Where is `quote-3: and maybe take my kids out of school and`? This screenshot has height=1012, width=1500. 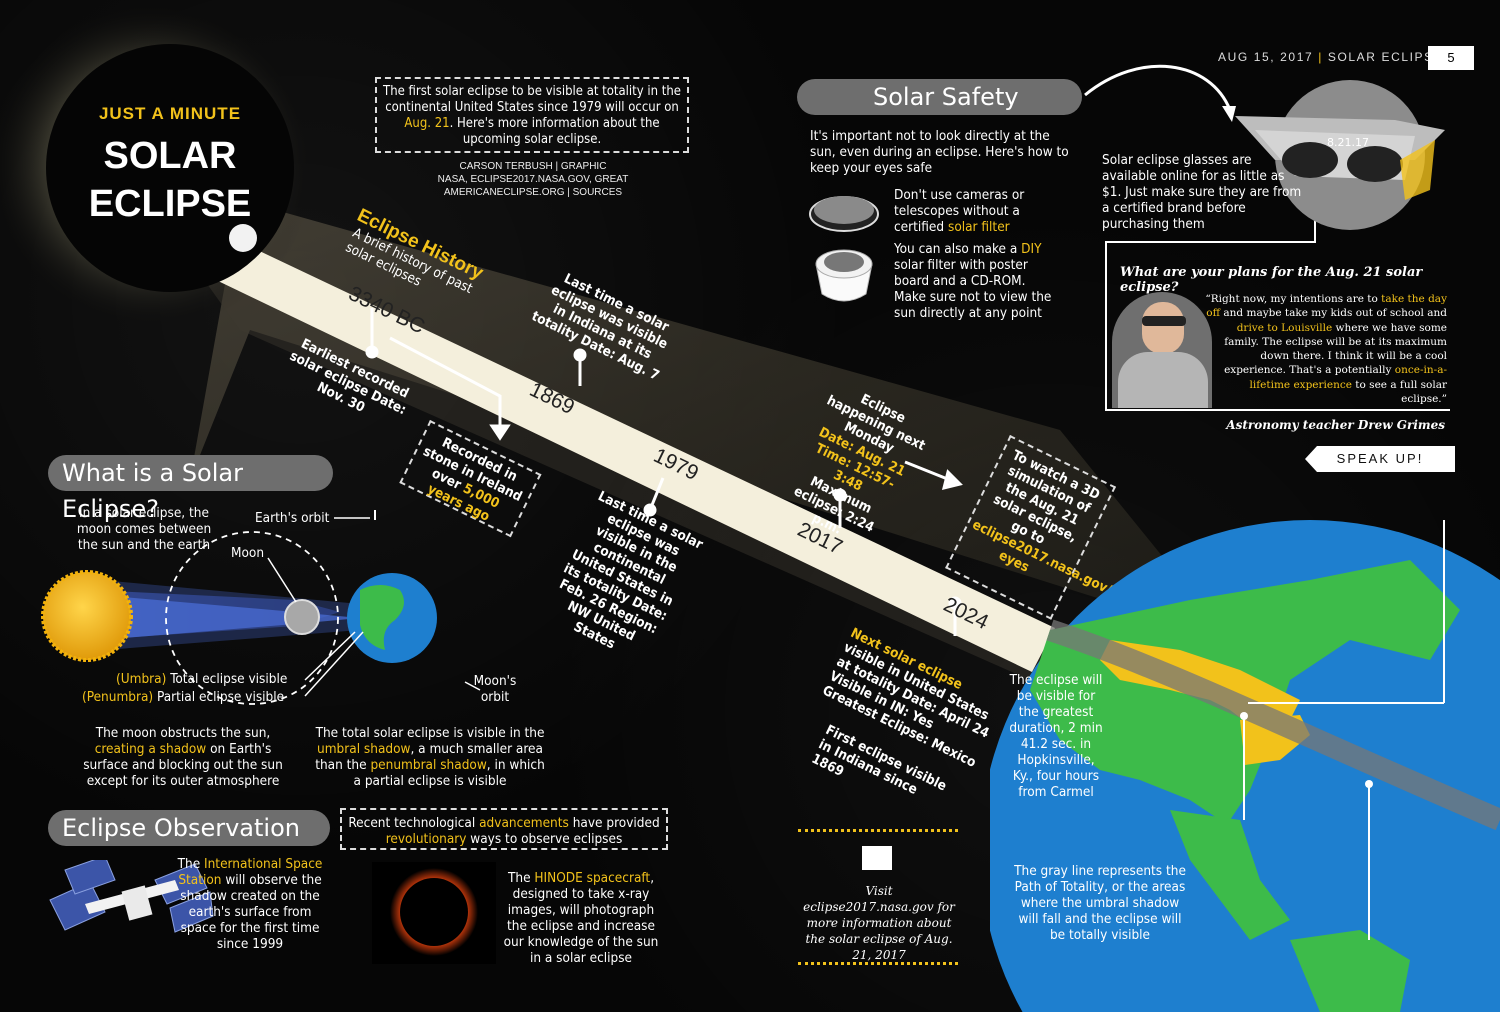 quote-3: and maybe take my kids out of school and is located at coordinates (1333, 313).